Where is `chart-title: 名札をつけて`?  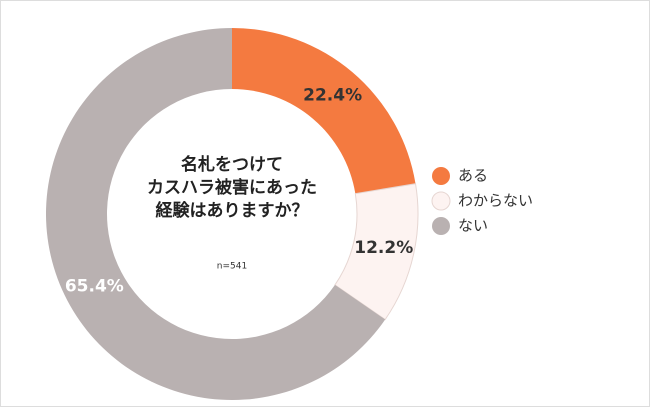 chart-title: 名札をつけて is located at coordinates (232, 164).